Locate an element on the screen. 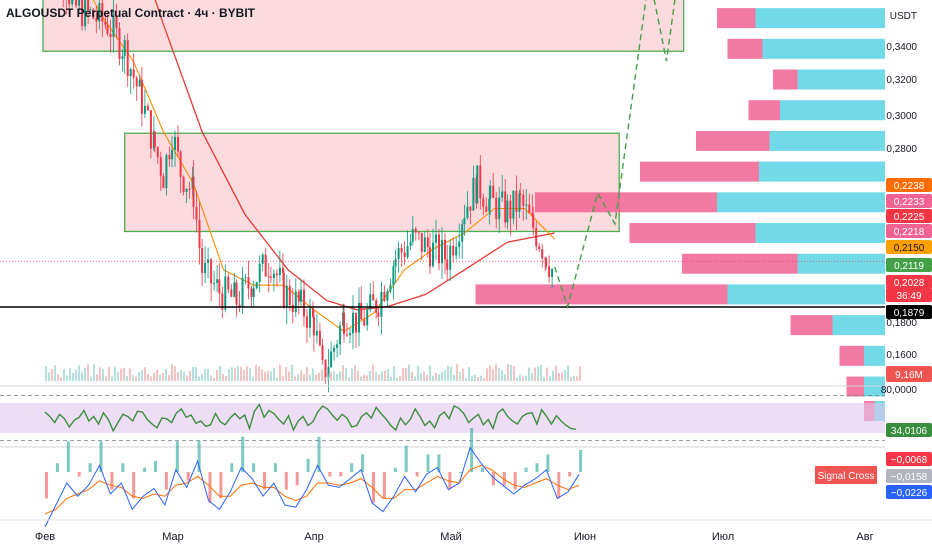 Image resolution: width=932 pixels, height=550 pixels. macd-line is located at coordinates (312, 487).